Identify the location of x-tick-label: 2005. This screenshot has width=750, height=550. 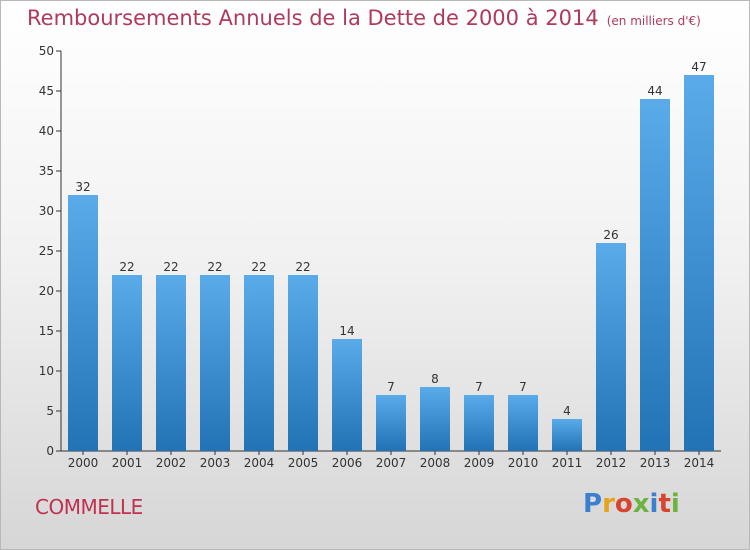
(303, 463).